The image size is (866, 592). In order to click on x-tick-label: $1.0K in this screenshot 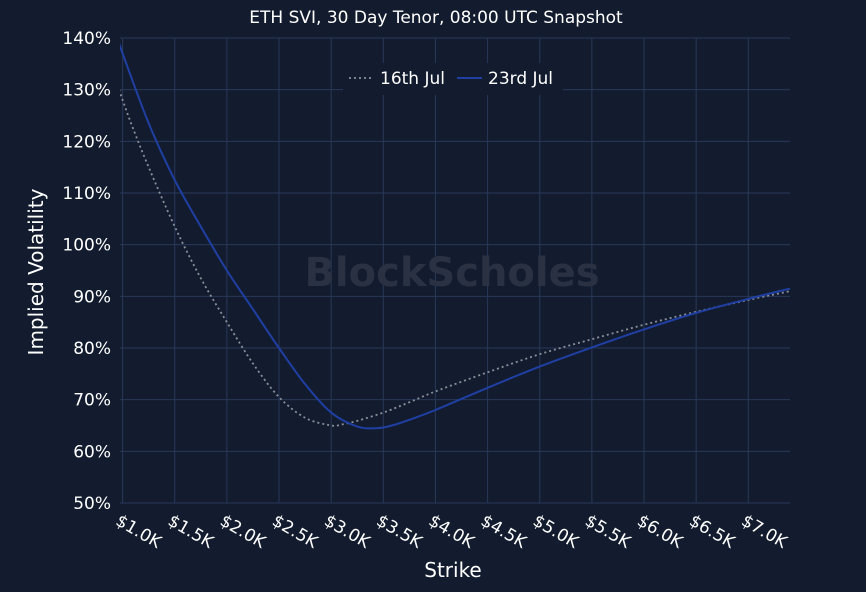, I will do `click(138, 532)`.